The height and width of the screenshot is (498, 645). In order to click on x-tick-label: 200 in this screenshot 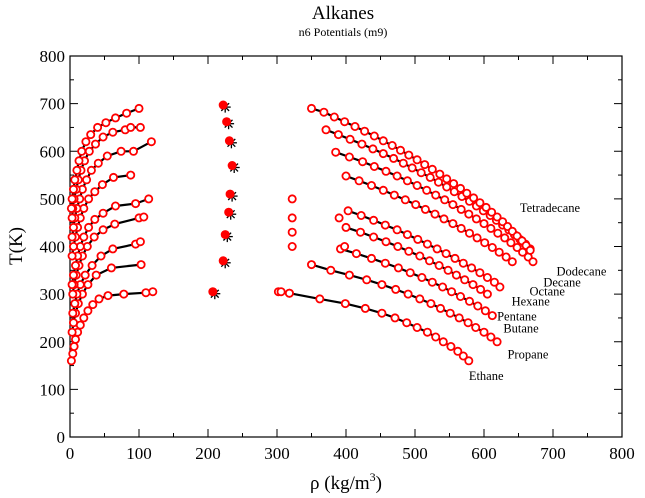, I will do `click(208, 453)`.